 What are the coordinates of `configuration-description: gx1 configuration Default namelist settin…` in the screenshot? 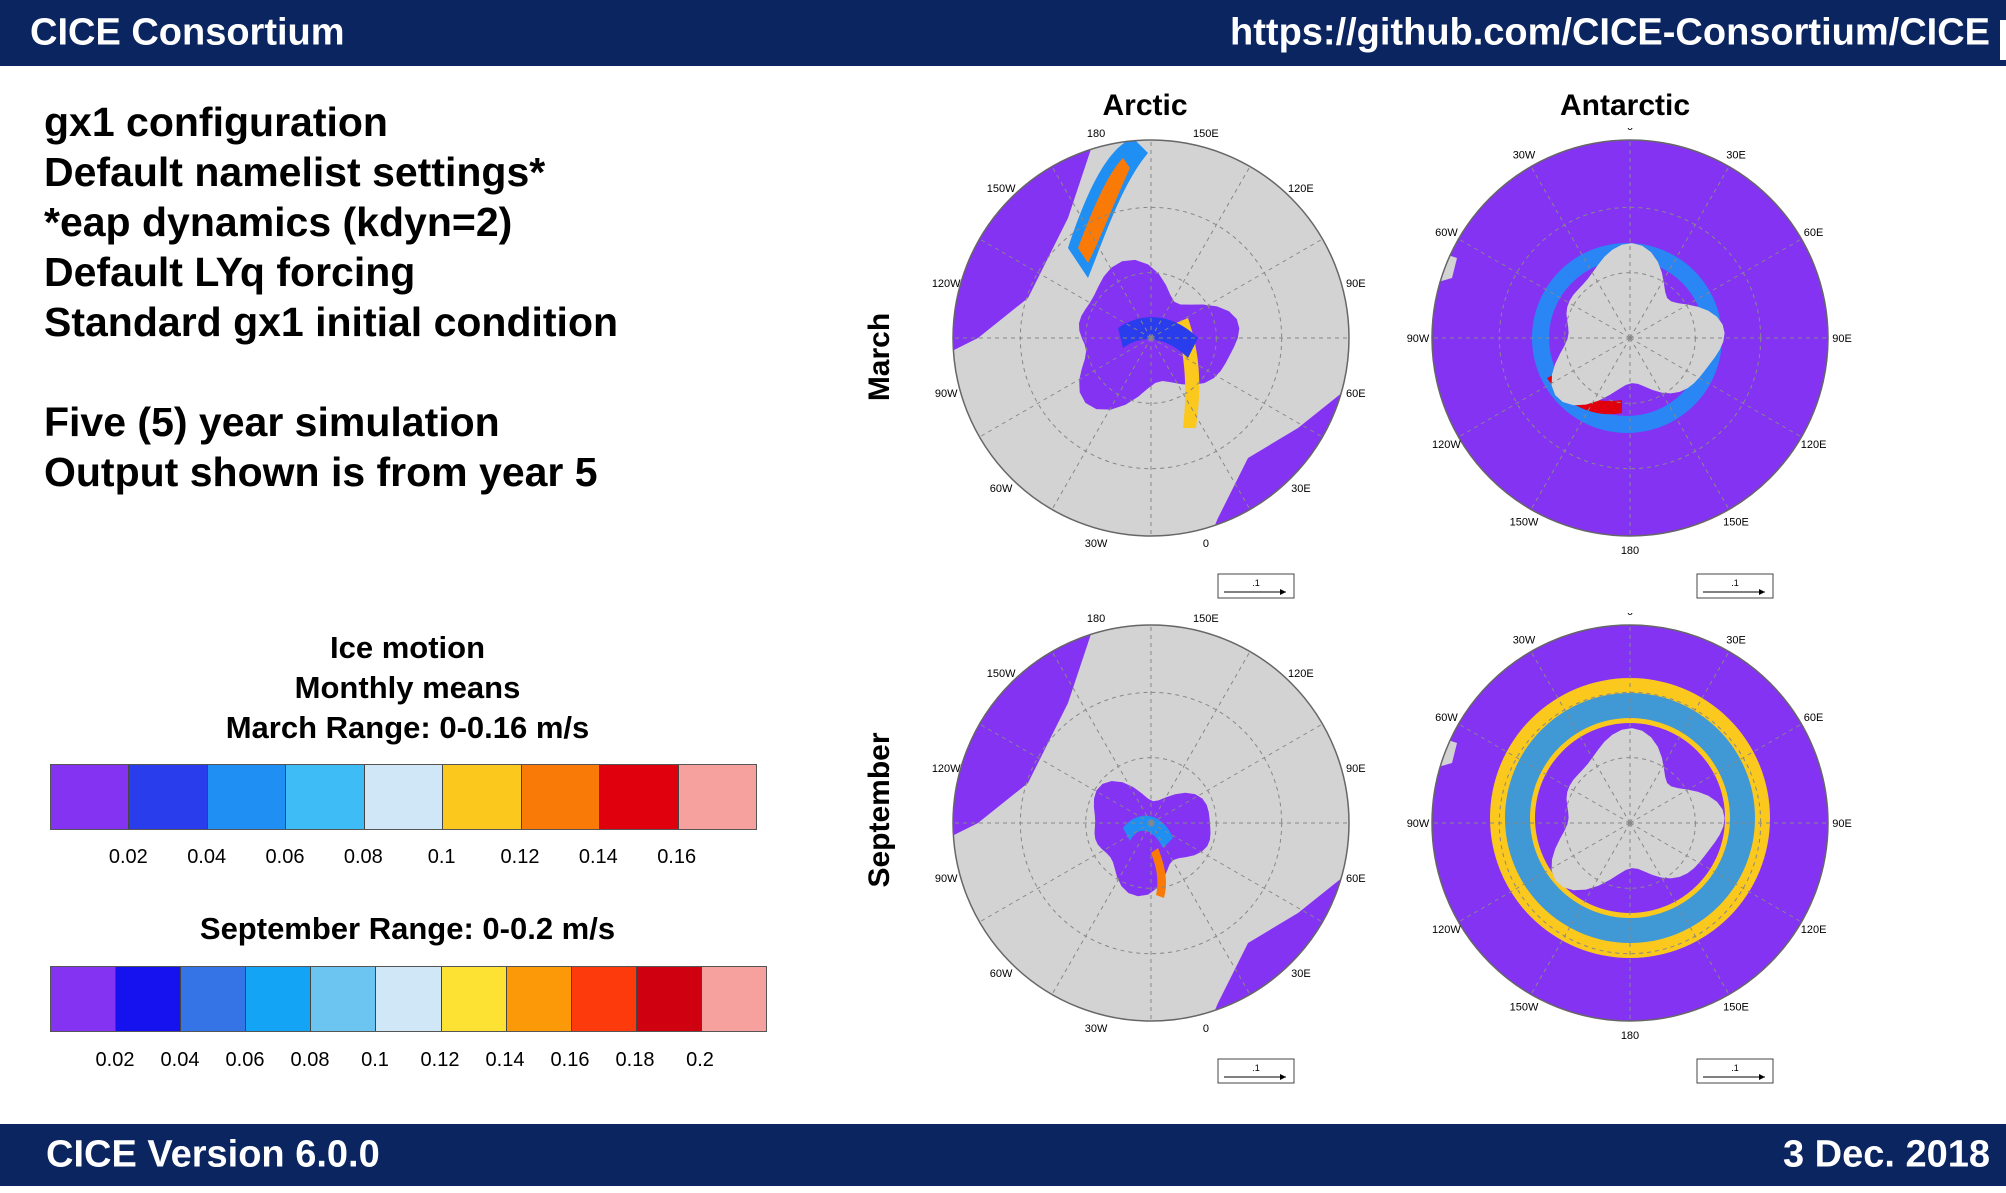 It's located at (331, 222).